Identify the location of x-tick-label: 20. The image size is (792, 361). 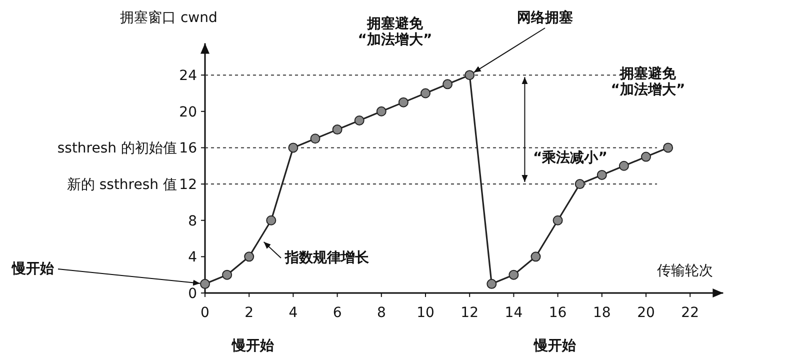
(646, 313).